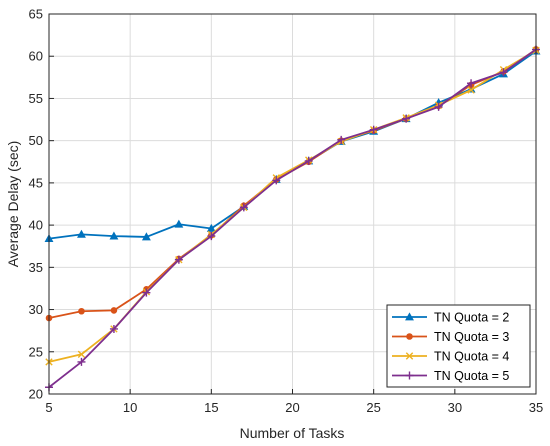 Image resolution: width=550 pixels, height=446 pixels. What do you see at coordinates (373, 407) in the screenshot?
I see `x-tick-label: 25` at bounding box center [373, 407].